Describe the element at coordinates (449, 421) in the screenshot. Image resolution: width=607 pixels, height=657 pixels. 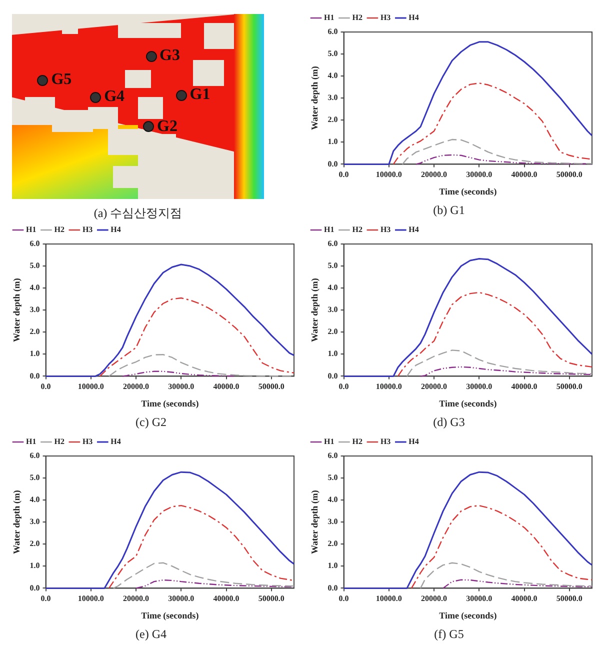
I see `text: (d) G3` at that location.